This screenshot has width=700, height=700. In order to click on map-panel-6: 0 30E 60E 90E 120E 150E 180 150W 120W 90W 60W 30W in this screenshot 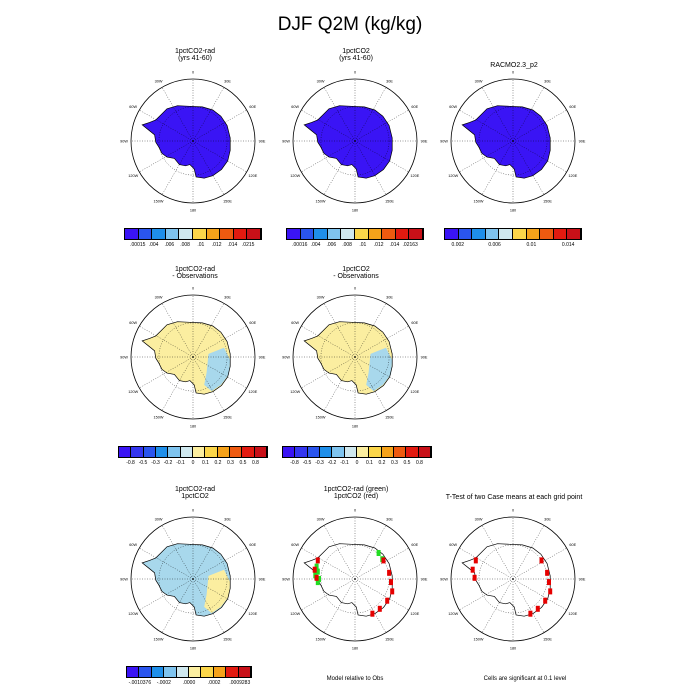, I will do `click(193, 580)`.